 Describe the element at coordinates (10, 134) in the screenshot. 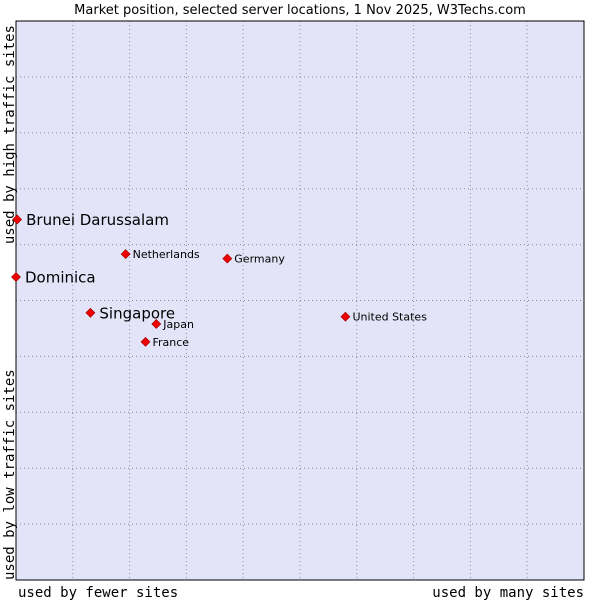

I see `y-axis-label-top: used by high traffic sites` at that location.